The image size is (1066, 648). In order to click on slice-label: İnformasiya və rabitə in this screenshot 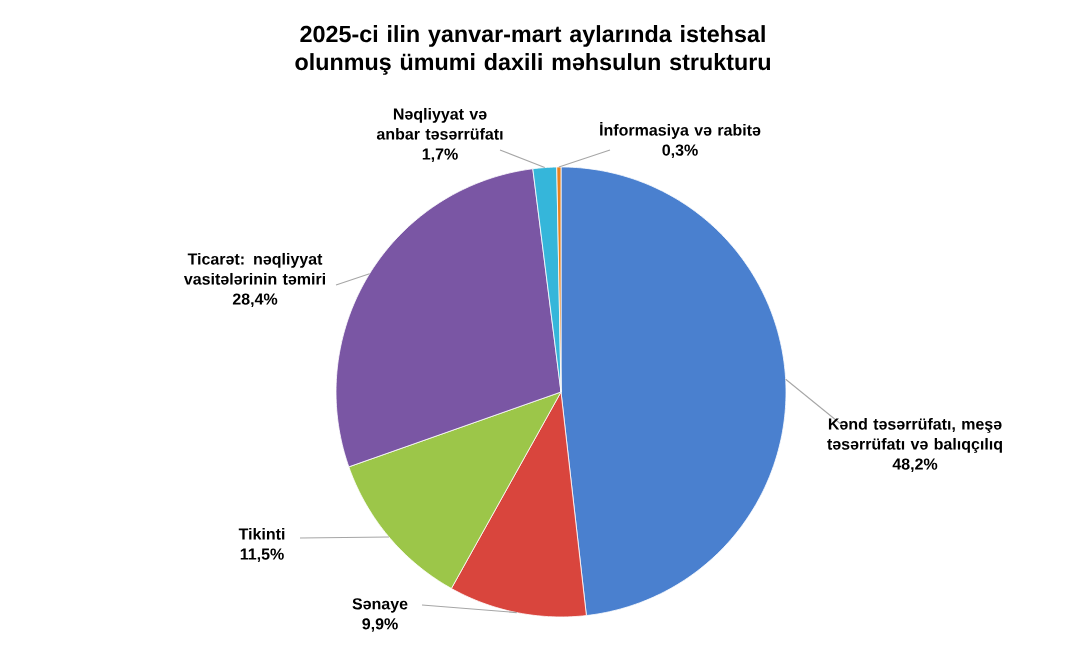, I will do `click(680, 130)`.